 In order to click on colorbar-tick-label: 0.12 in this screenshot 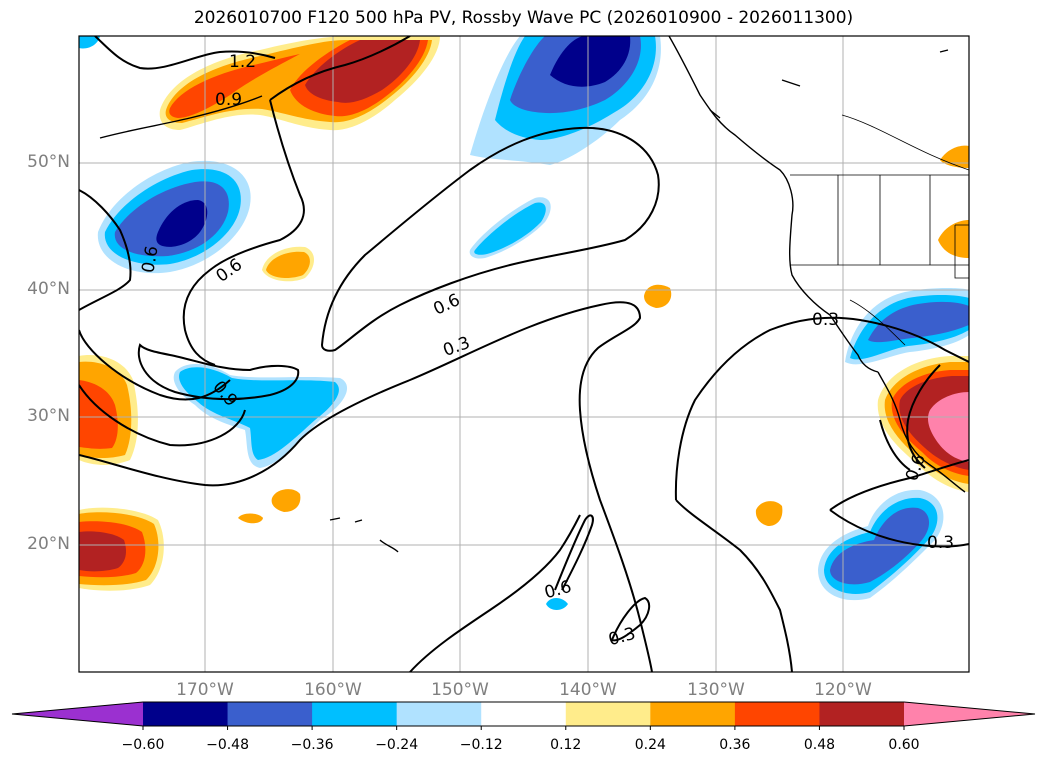, I will do `click(566, 745)`.